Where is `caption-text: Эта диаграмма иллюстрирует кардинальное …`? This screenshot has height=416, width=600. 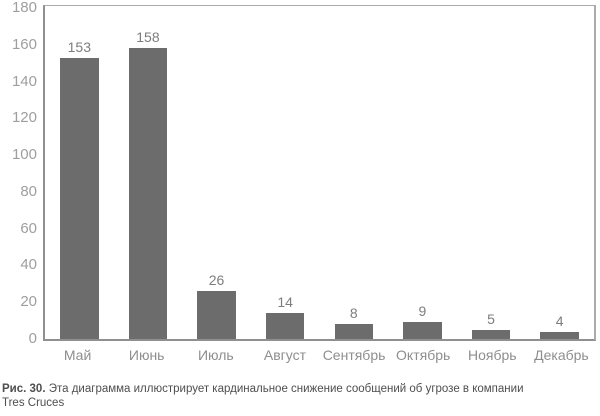
caption-text: Эта диаграмма иллюстрирует кардинальное … is located at coordinates (286, 389).